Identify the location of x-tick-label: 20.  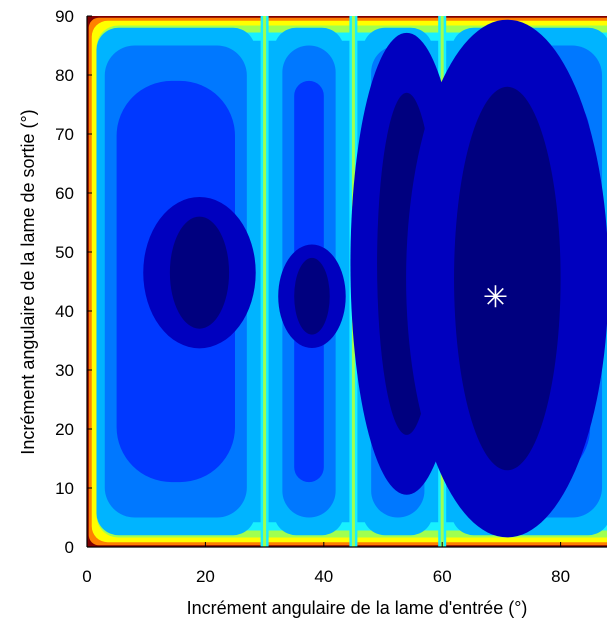
(205, 576).